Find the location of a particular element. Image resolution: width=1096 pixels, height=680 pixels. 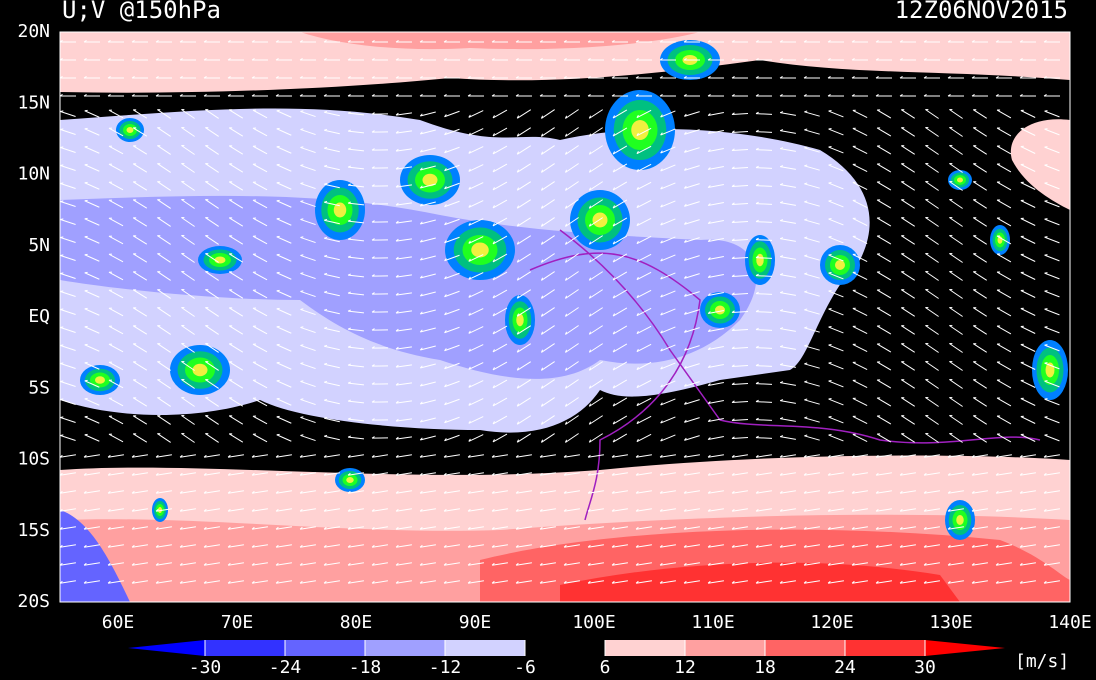

cloud is located at coordinates (640, 130).